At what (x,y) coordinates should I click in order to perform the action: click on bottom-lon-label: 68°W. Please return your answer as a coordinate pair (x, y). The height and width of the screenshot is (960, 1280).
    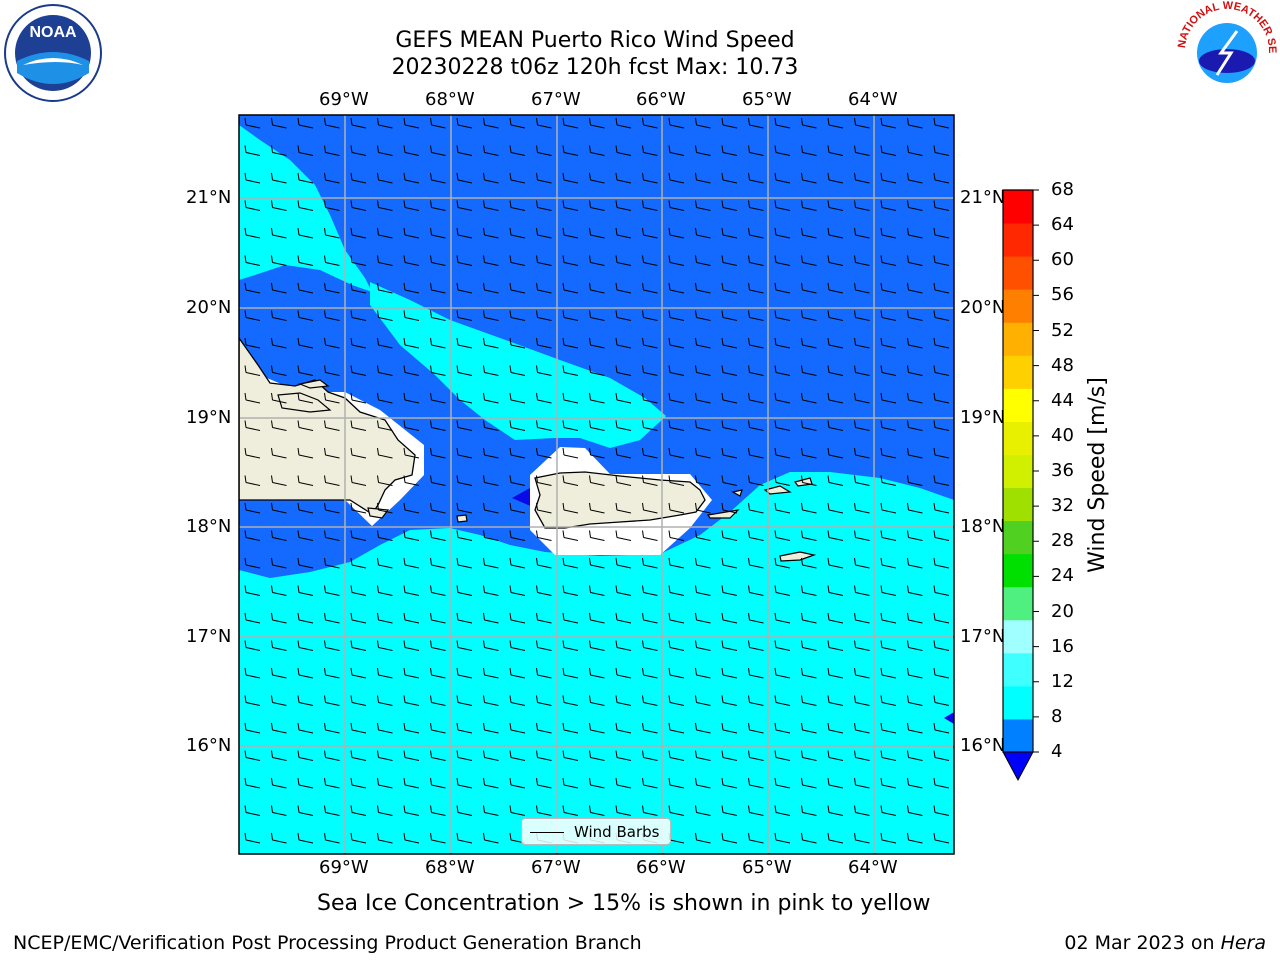
    Looking at the image, I should click on (450, 867).